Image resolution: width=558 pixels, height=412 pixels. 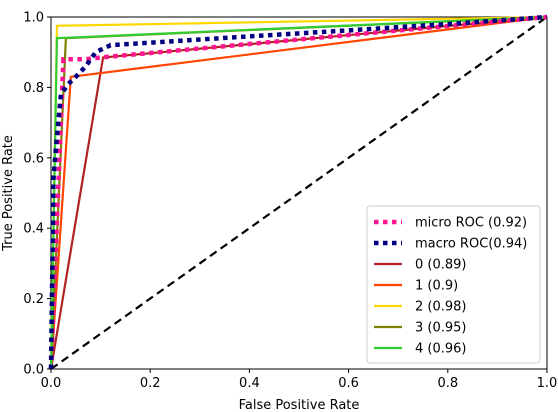 I want to click on x-tick-label: 0.6, so click(x=348, y=383).